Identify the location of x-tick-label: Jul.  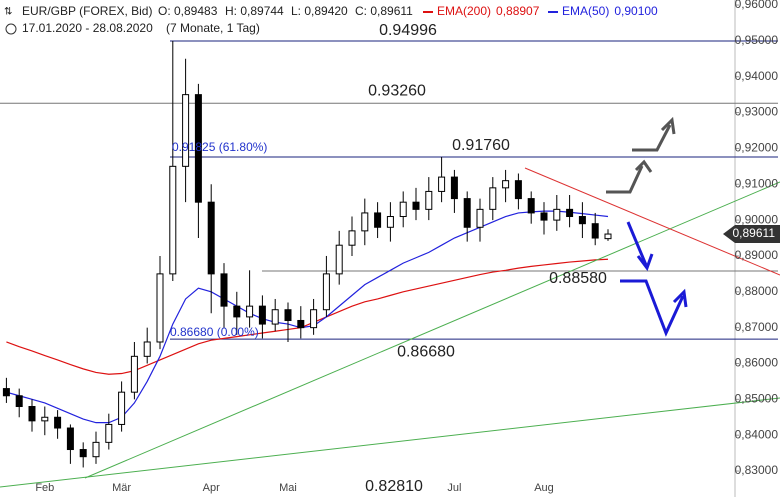
(454, 488).